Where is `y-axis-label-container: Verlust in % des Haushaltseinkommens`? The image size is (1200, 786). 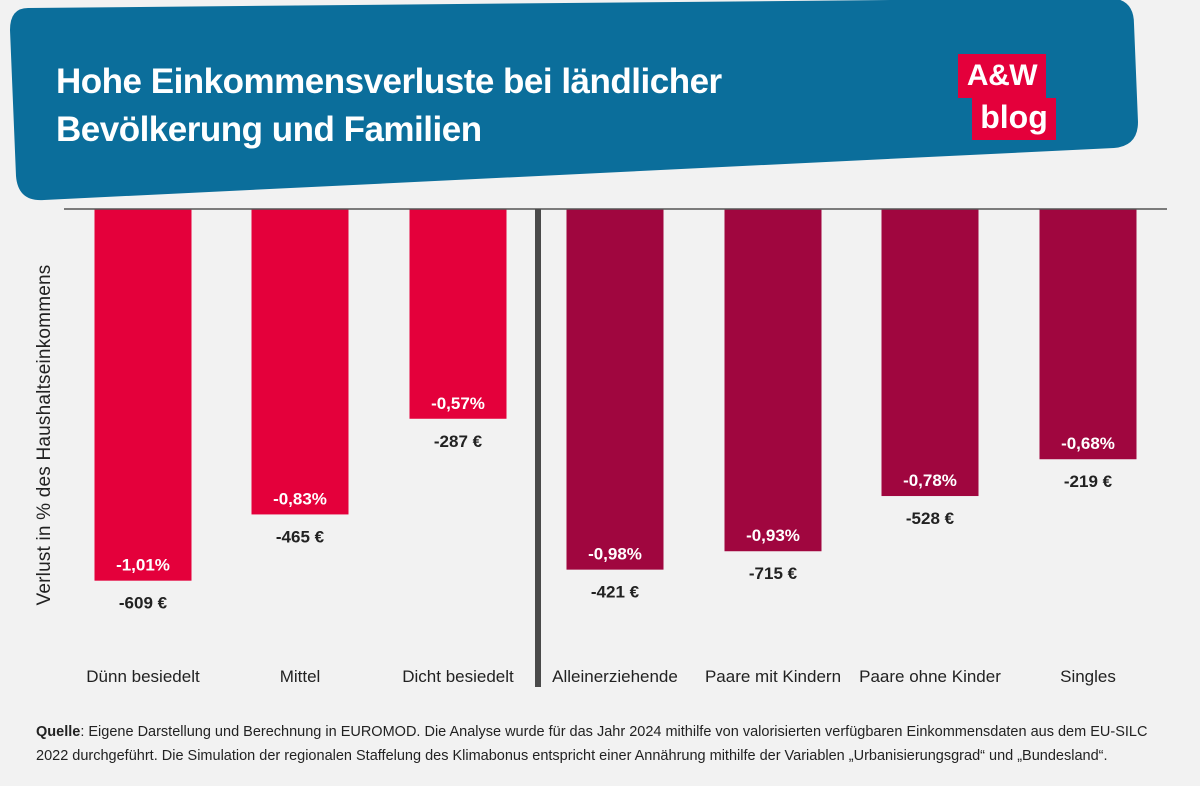 y-axis-label-container: Verlust in % des Haushaltseinkommens is located at coordinates (45, 435).